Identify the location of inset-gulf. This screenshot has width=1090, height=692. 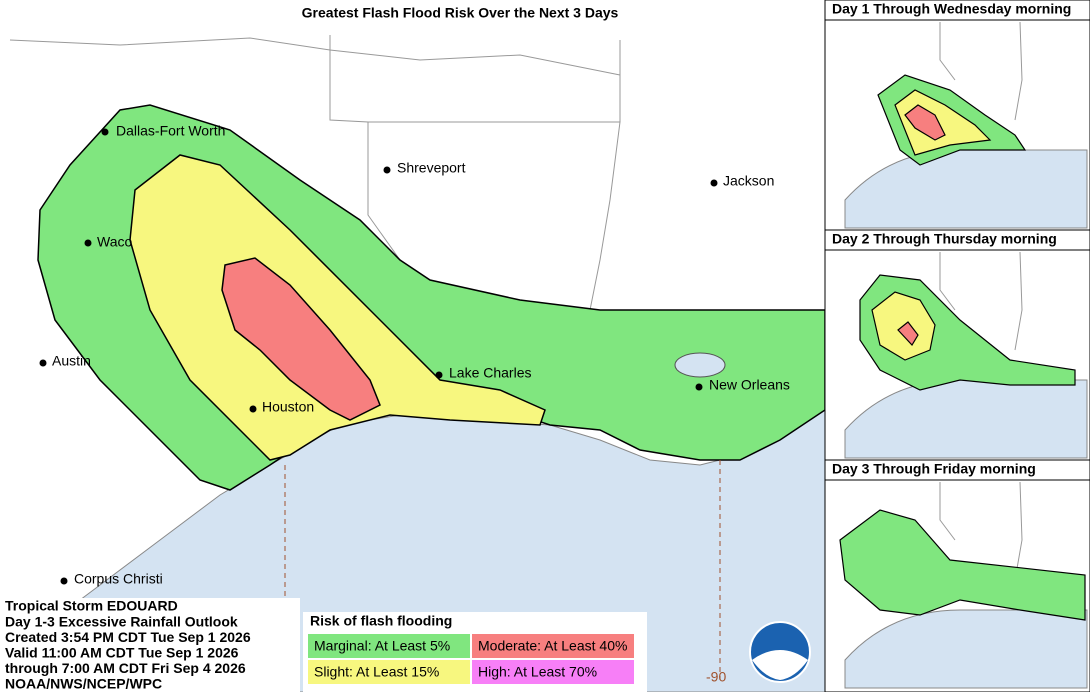
(966, 649).